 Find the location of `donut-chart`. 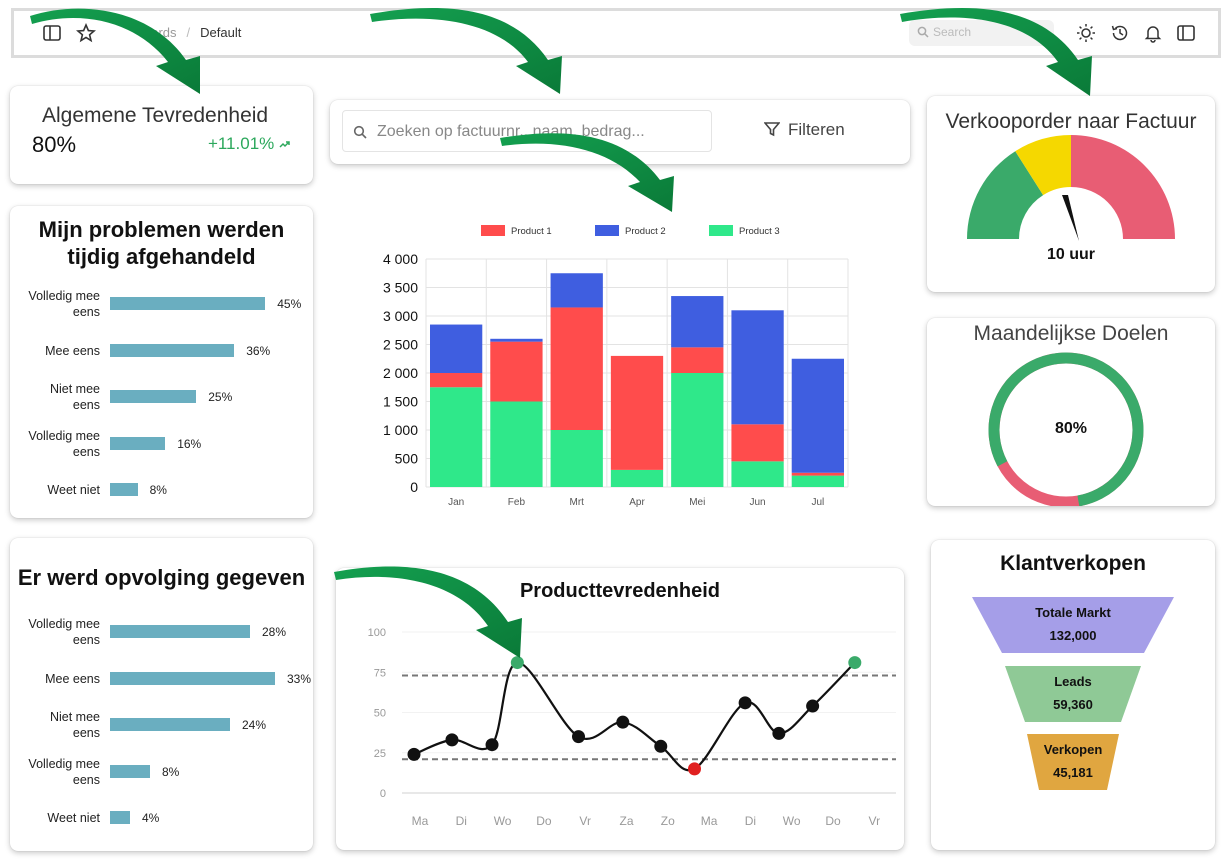

donut-chart is located at coordinates (1066, 429).